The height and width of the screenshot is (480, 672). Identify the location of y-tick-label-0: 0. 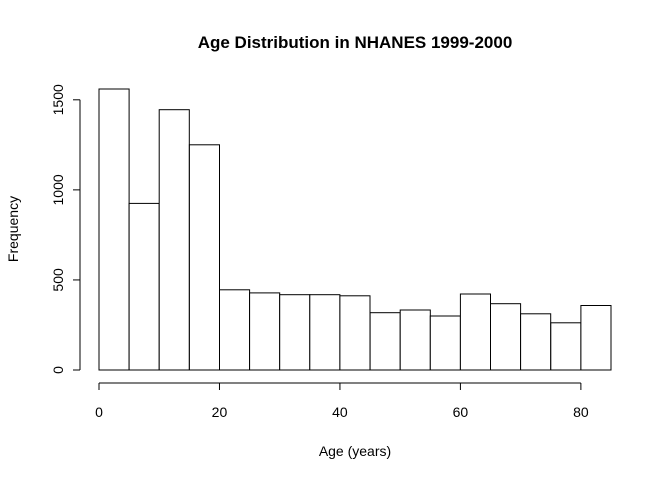
(58, 370).